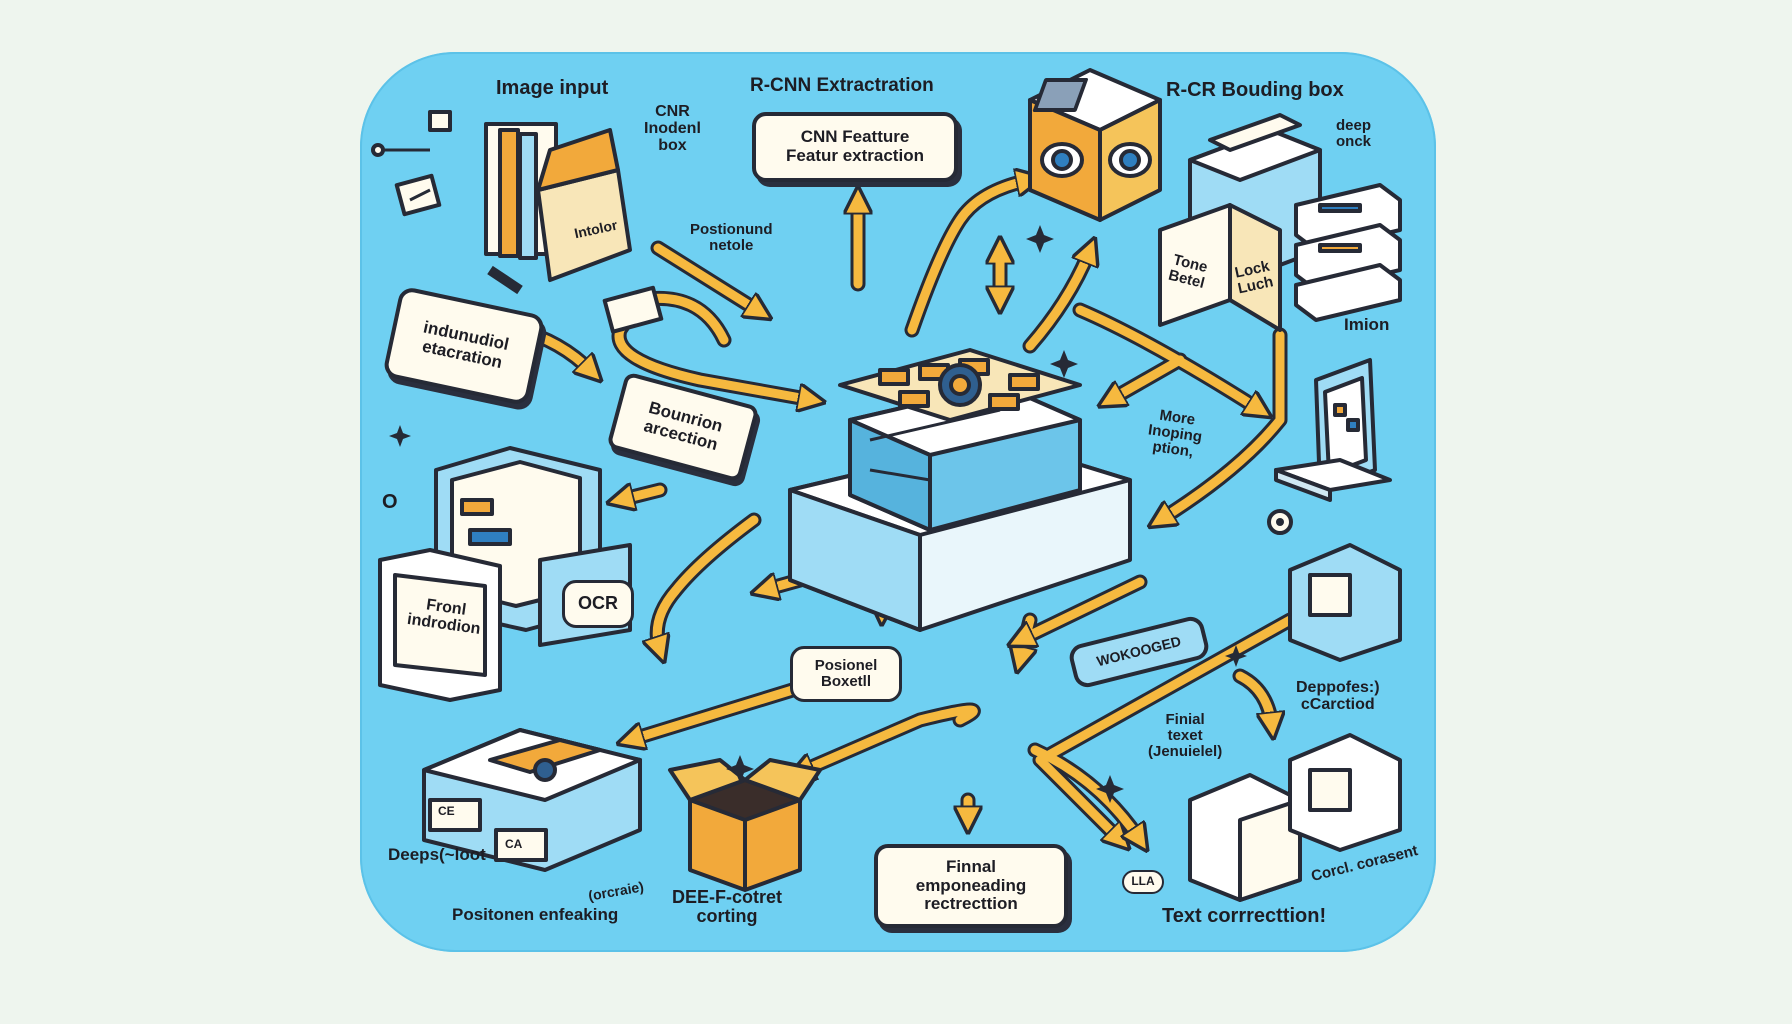 The image size is (1792, 1024). I want to click on printer-icon, so click(1240, 222).